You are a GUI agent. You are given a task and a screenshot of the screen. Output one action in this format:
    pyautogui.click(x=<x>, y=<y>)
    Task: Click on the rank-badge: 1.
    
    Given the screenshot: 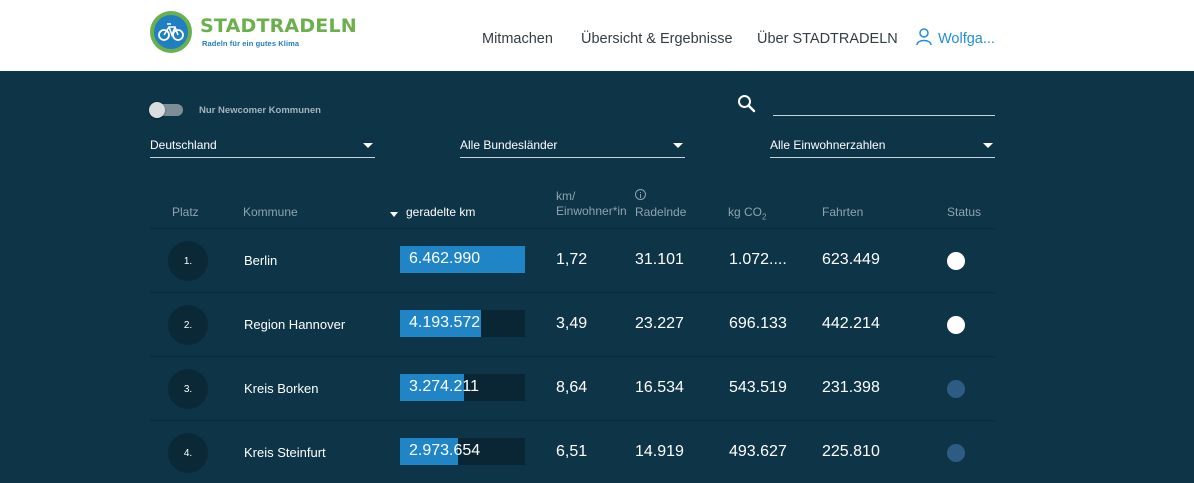 What is the action you would take?
    pyautogui.click(x=188, y=261)
    